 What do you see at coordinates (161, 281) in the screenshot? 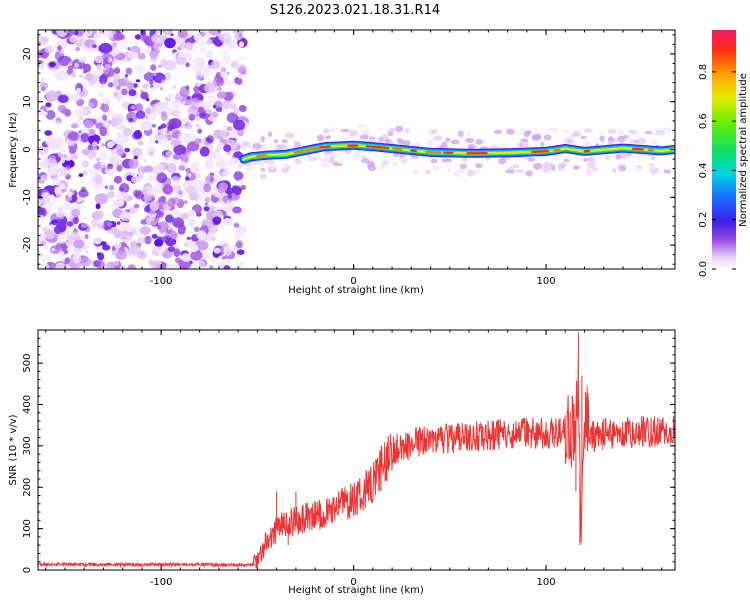
I see `x-tick-label: -100` at bounding box center [161, 281].